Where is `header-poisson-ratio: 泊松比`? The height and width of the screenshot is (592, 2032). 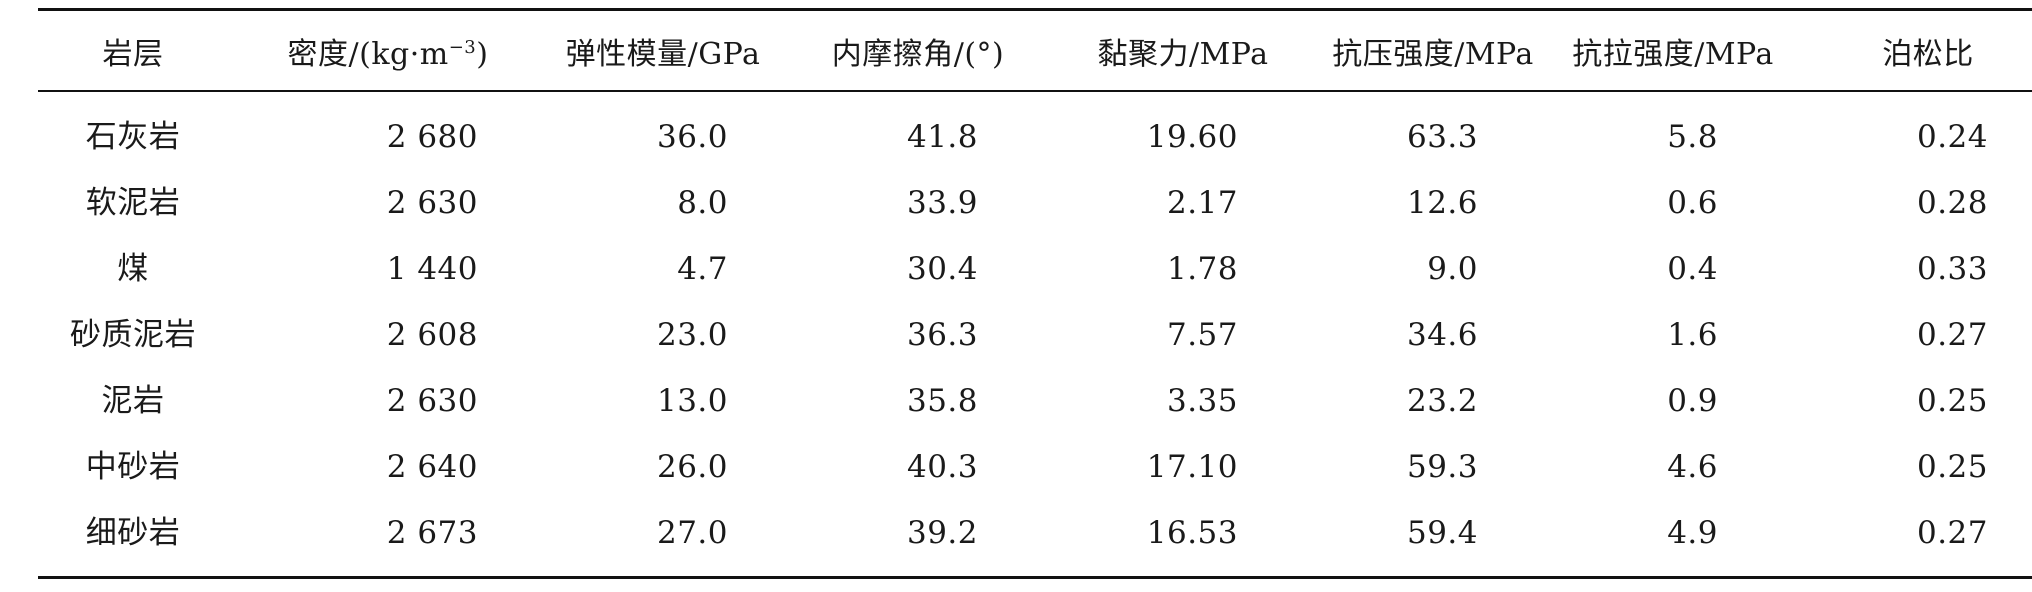
header-poisson-ratio: 泊松比 is located at coordinates (1928, 54).